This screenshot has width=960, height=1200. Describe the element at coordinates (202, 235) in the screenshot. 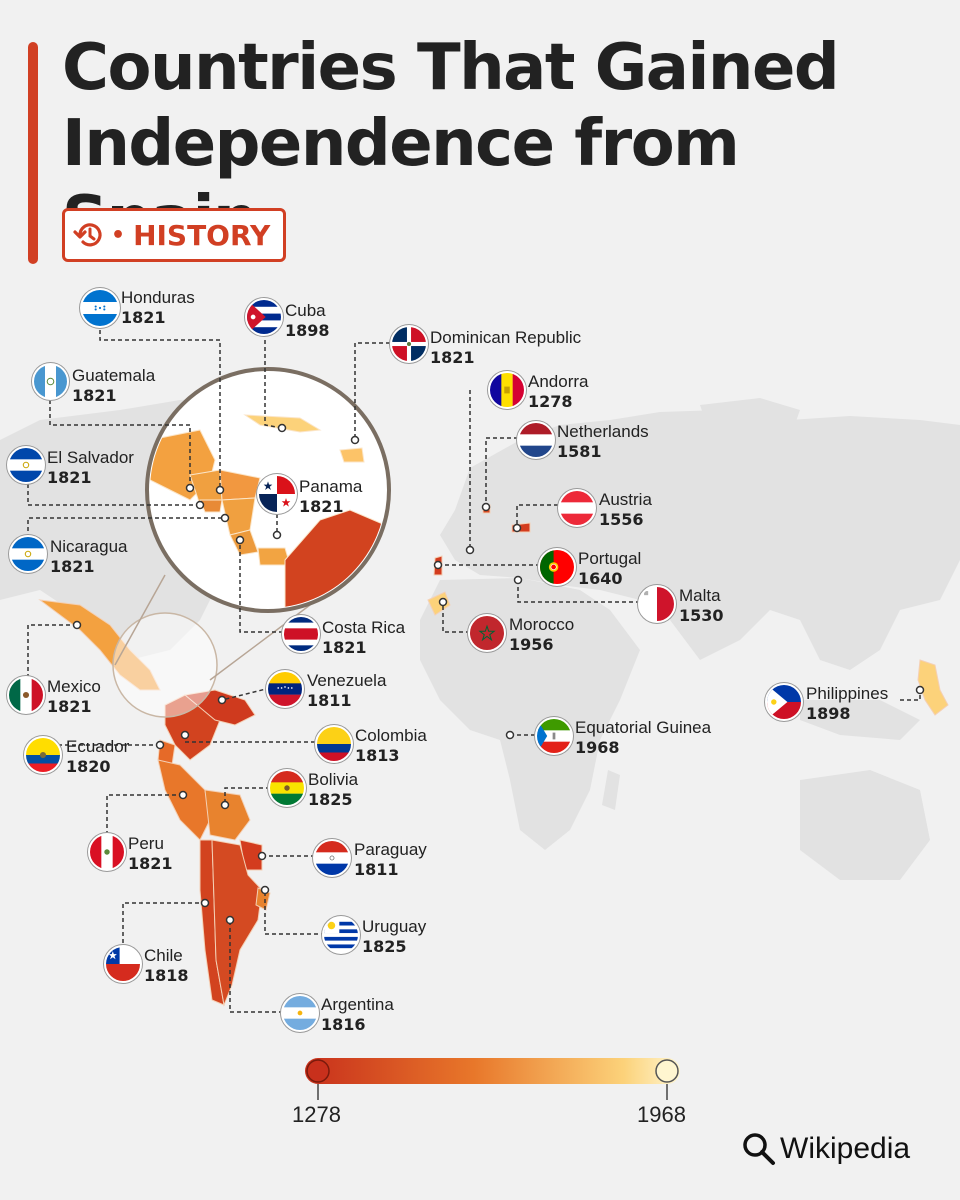

I see `category-label: HISTORY` at that location.